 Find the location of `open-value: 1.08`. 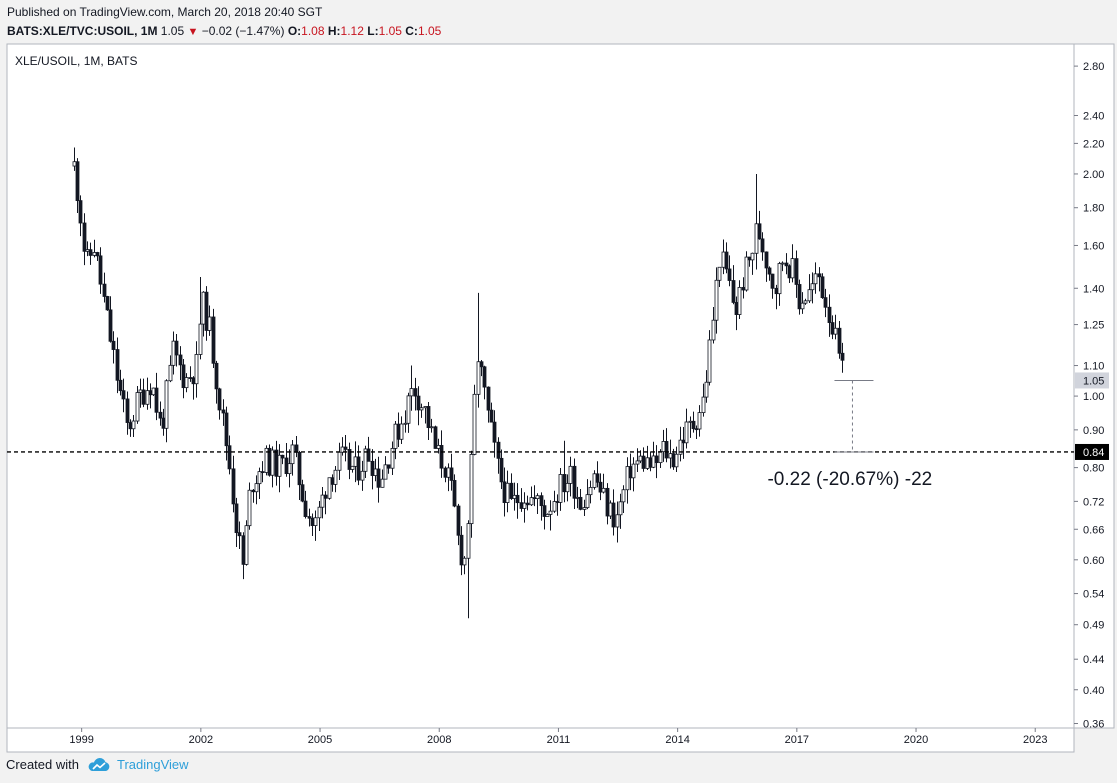

open-value: 1.08 is located at coordinates (313, 31).